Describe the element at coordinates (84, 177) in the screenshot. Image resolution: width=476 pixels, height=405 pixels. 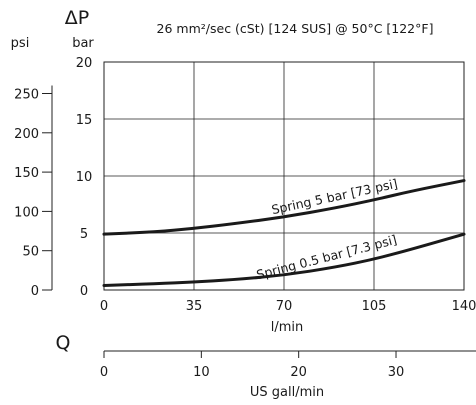
I see `y-bar-tick-label: 10` at that location.